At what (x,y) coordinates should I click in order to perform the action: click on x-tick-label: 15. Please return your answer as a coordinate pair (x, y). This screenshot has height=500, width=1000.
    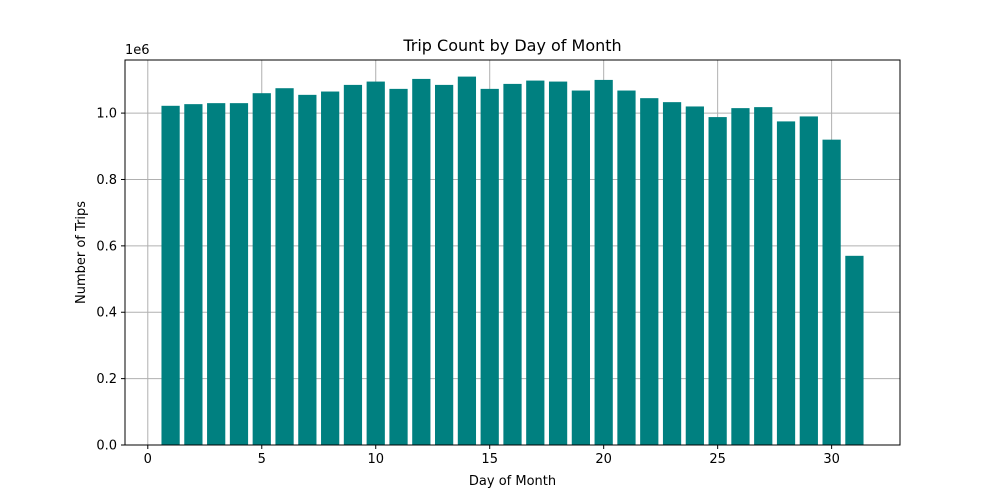
    Looking at the image, I should click on (489, 459).